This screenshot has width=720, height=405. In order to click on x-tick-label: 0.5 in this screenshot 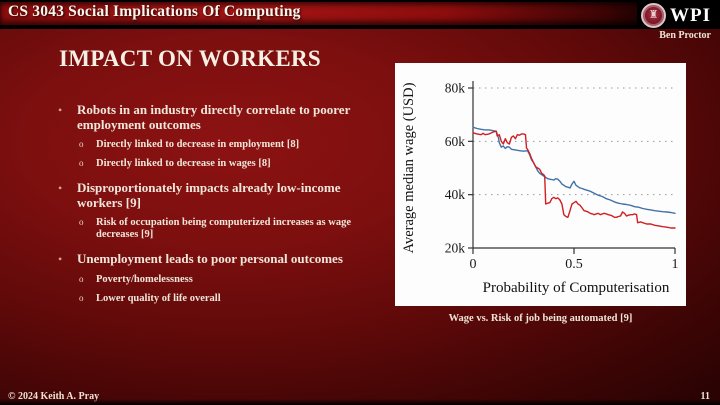, I will do `click(574, 264)`.